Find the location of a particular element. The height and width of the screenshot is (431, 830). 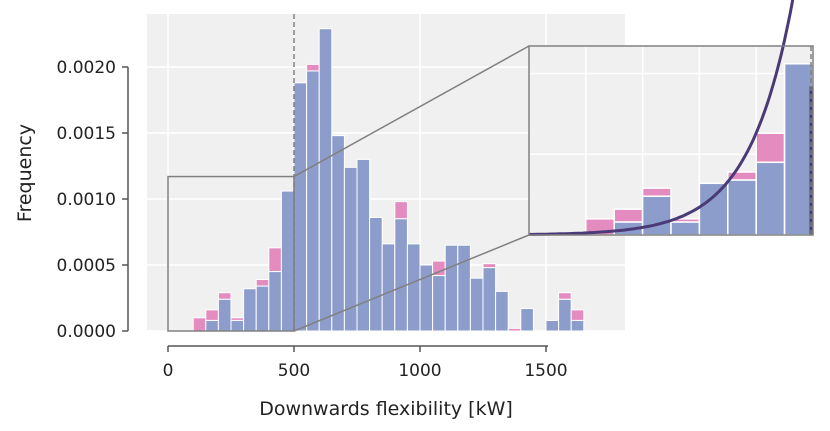

y-axis-label: Frequency is located at coordinates (25, 173).